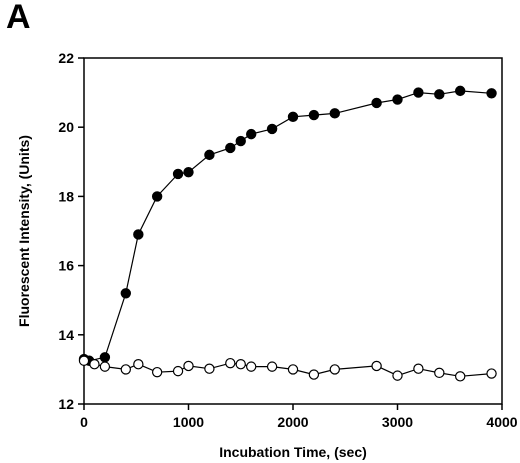 The height and width of the screenshot is (463, 520). Describe the element at coordinates (66, 404) in the screenshot. I see `y-tick-label: 12` at that location.